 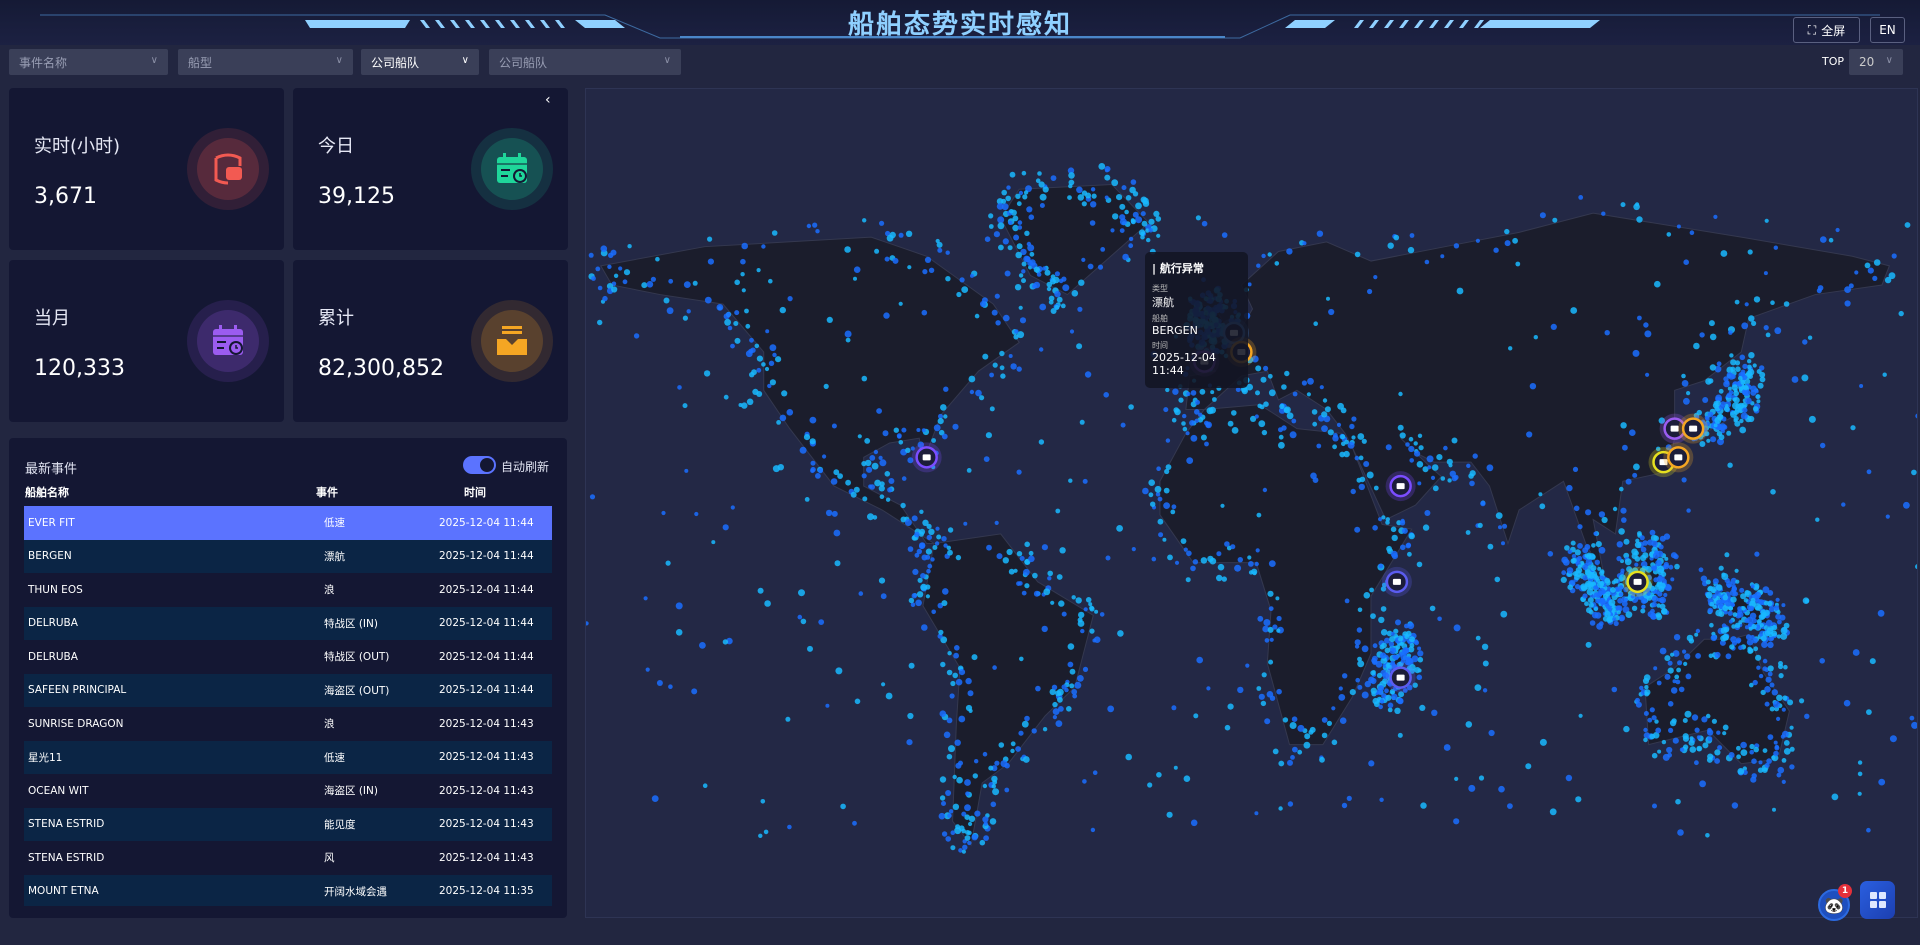 What do you see at coordinates (265, 62) in the screenshot?
I see `ship-type-select: 船型 ∨` at bounding box center [265, 62].